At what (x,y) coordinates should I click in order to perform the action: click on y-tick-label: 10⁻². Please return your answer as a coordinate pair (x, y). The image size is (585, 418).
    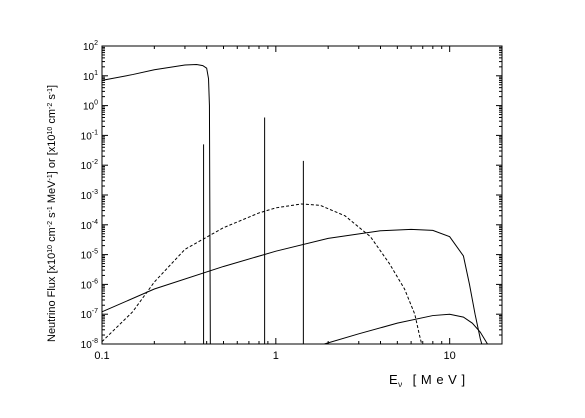
    Looking at the image, I should click on (89, 165).